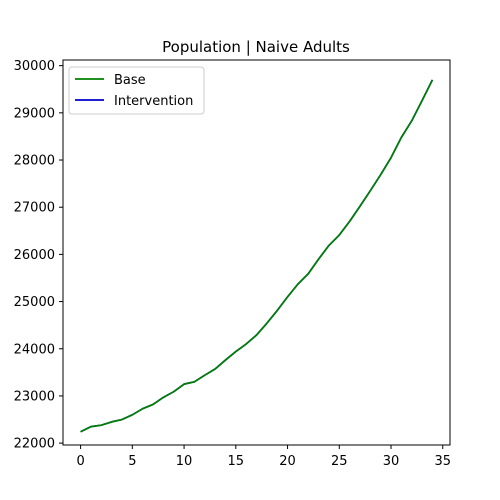 This screenshot has width=500, height=500. What do you see at coordinates (34, 444) in the screenshot?
I see `y-tick-label: 22000` at bounding box center [34, 444].